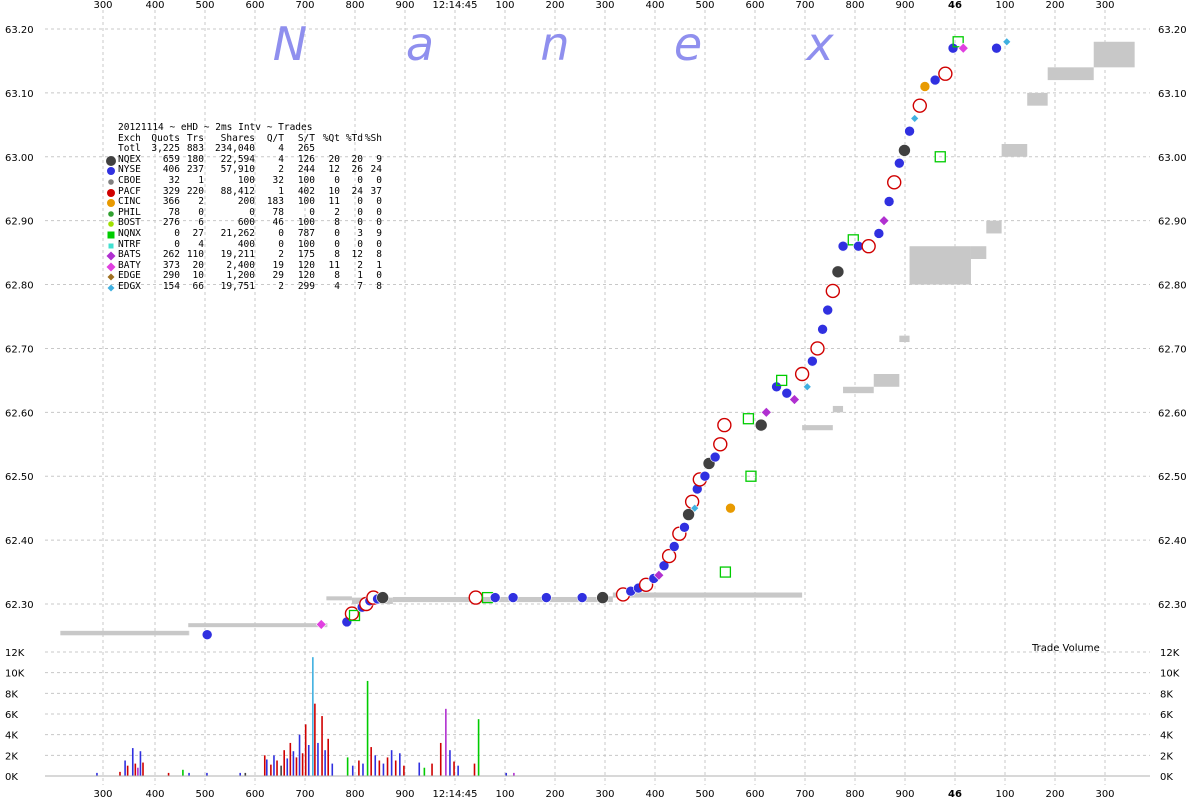 The image size is (1200, 800). I want to click on stats-cell: Q/T, so click(275, 138).